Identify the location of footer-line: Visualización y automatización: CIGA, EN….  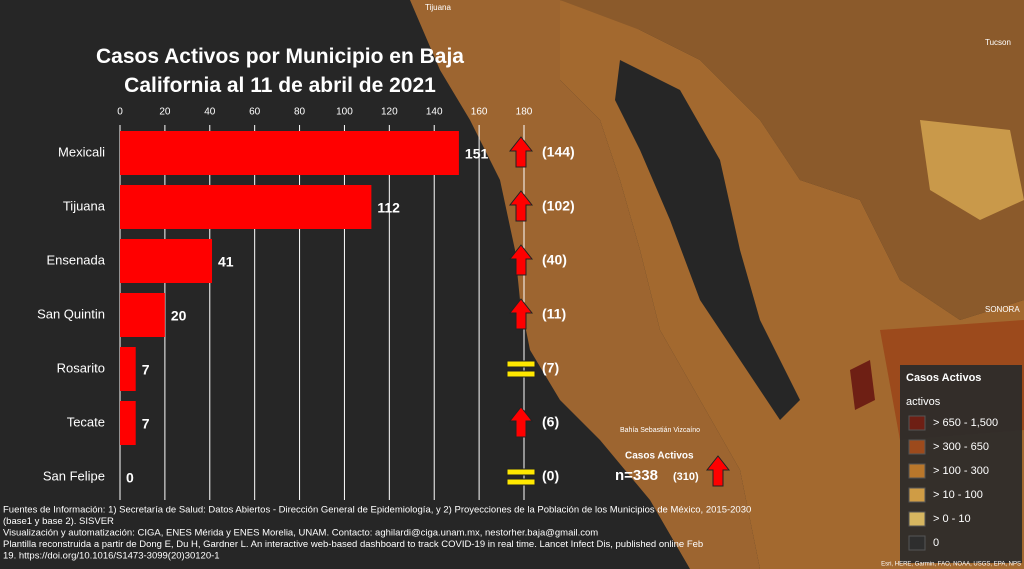
(300, 533).